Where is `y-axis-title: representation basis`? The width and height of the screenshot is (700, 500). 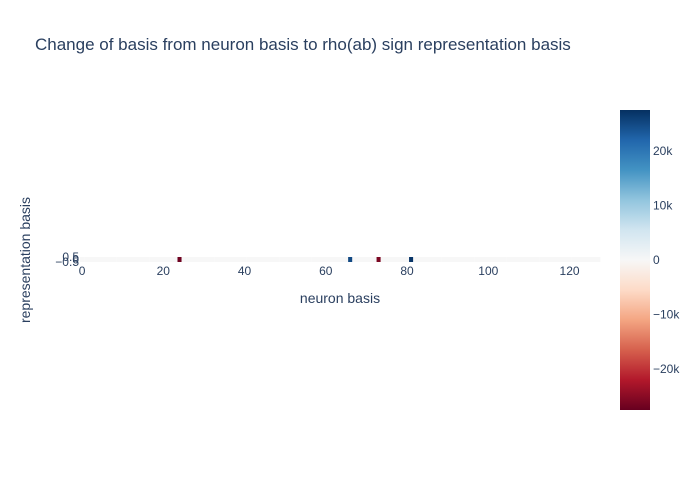 y-axis-title: representation basis is located at coordinates (25, 260).